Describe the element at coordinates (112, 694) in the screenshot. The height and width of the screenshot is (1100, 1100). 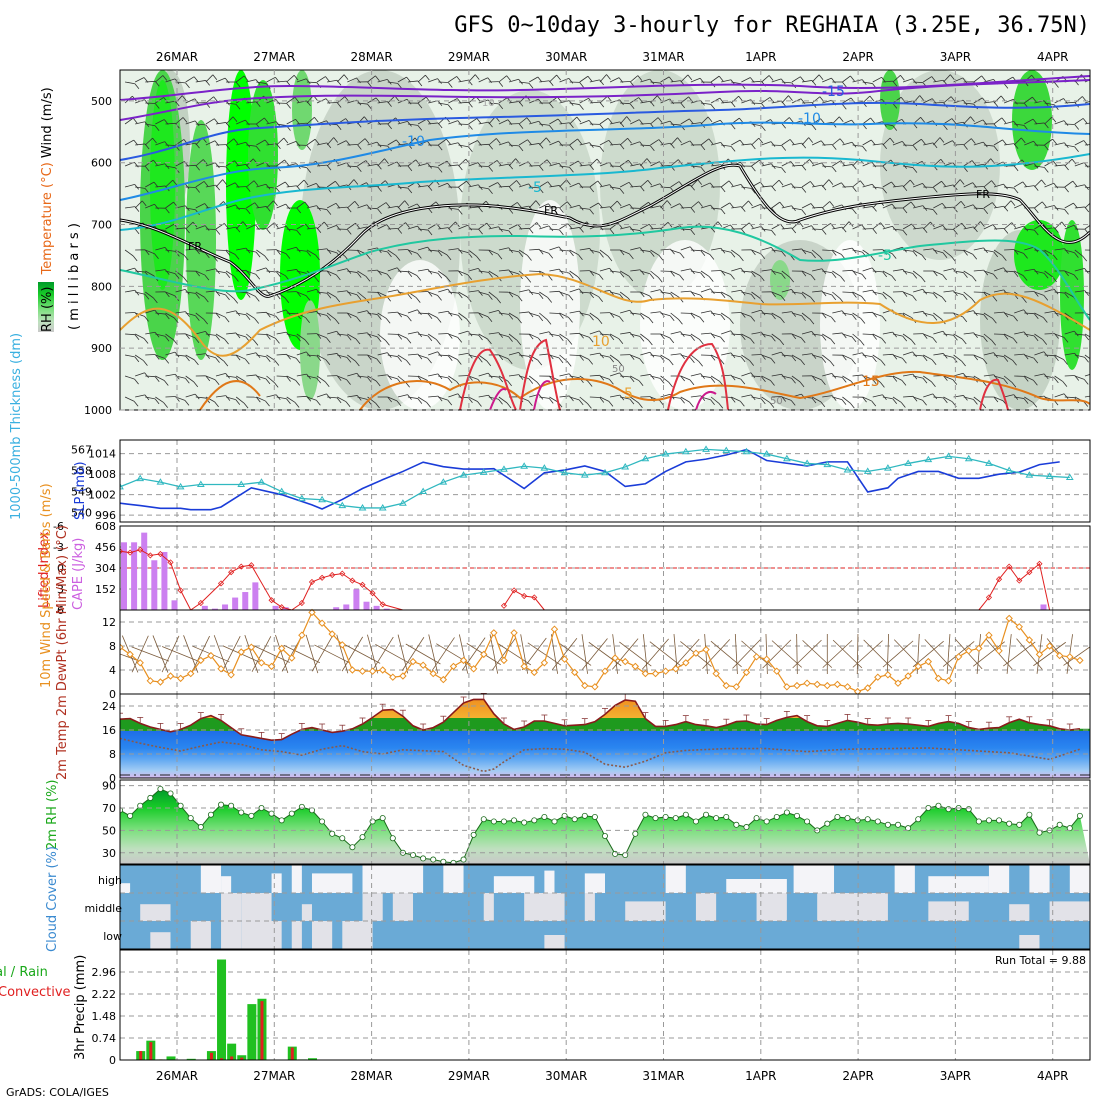
I see `wind-tick: 0` at that location.